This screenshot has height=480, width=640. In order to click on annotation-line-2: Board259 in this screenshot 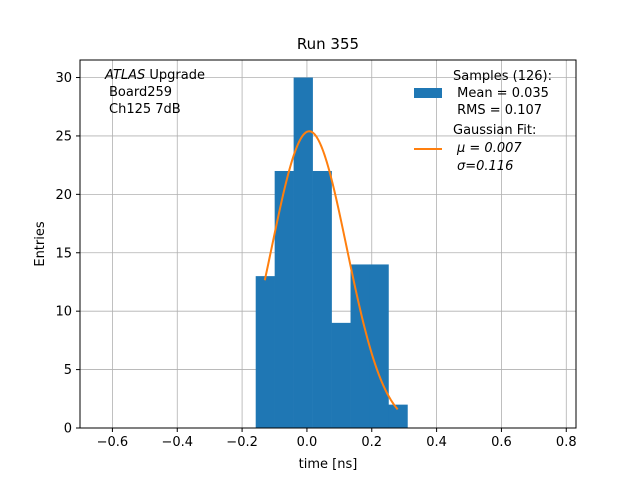, I will do `click(140, 92)`.